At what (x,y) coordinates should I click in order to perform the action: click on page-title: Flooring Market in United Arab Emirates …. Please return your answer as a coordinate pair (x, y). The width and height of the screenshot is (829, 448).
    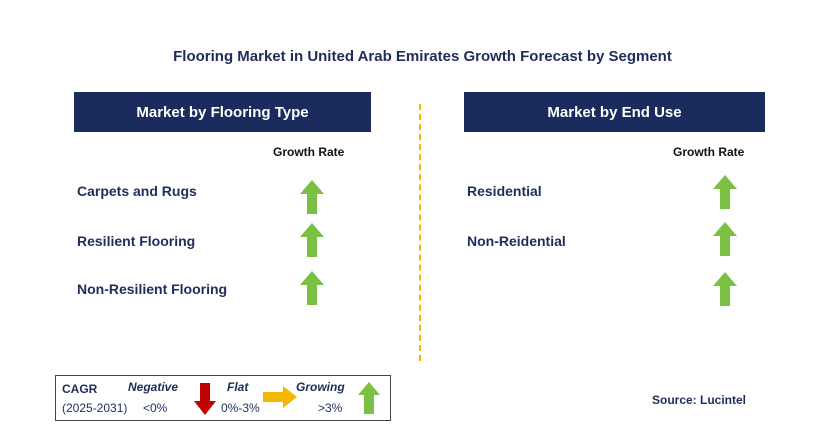
    Looking at the image, I should click on (422, 56).